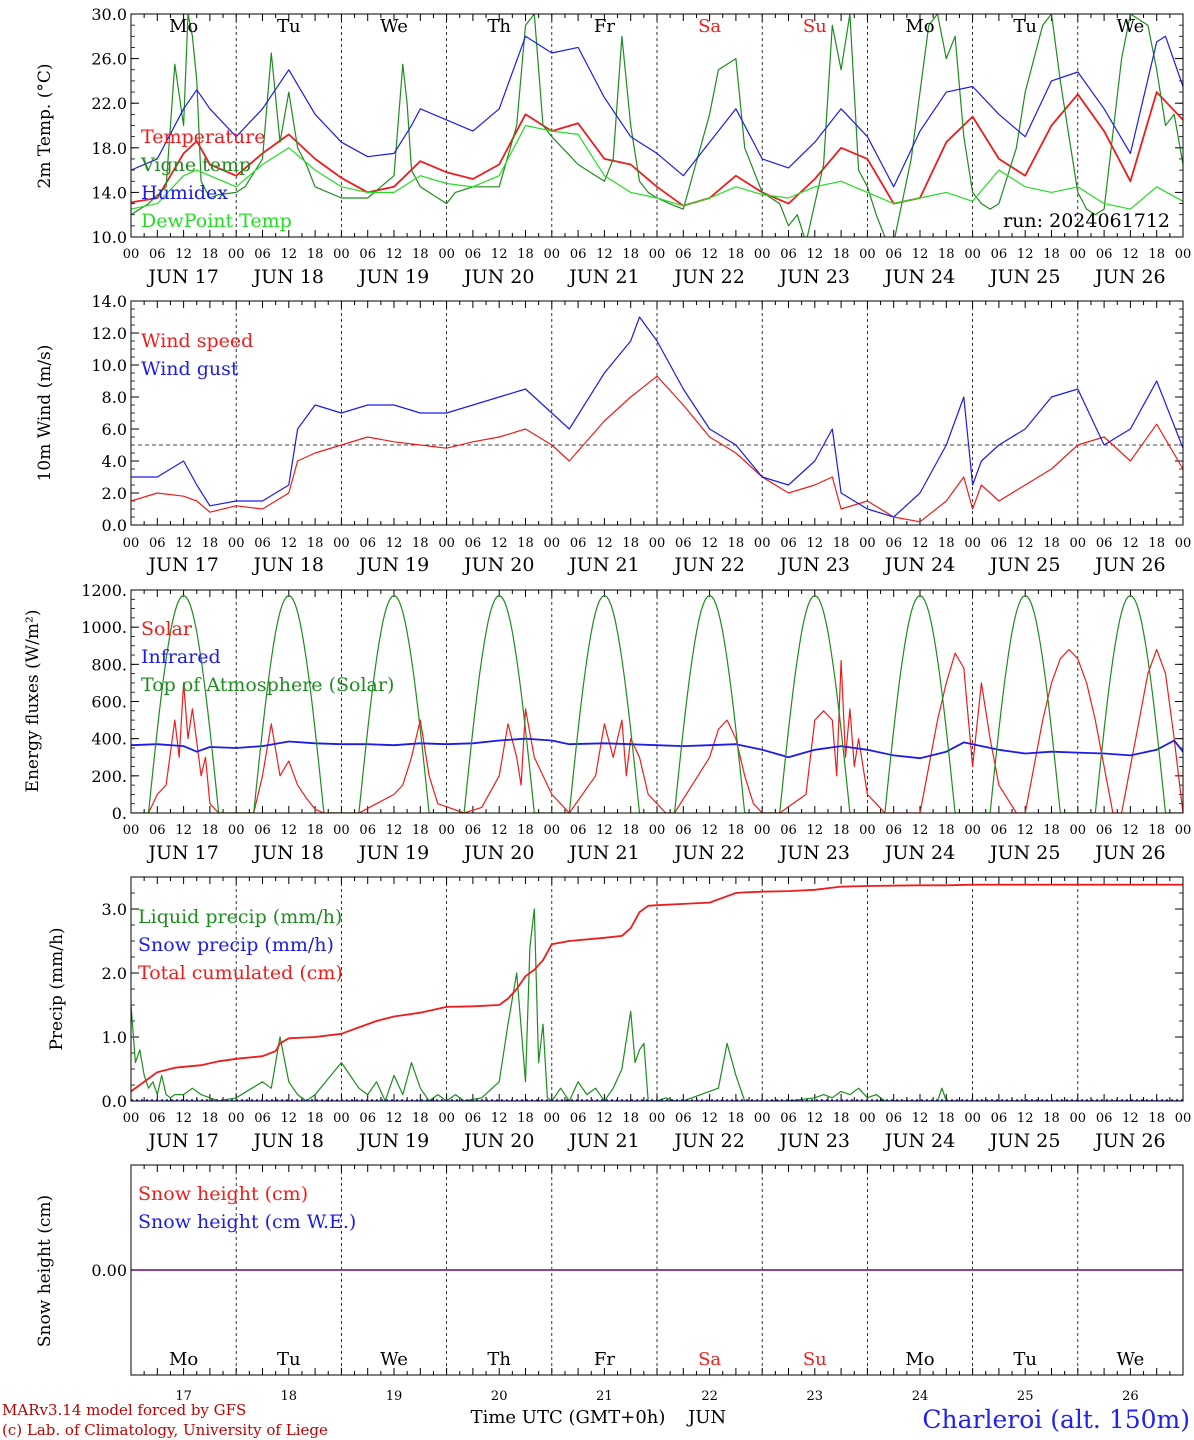 The width and height of the screenshot is (1194, 1440). Describe the element at coordinates (1086, 221) in the screenshot. I see `run-label: run: 2024061712` at that location.